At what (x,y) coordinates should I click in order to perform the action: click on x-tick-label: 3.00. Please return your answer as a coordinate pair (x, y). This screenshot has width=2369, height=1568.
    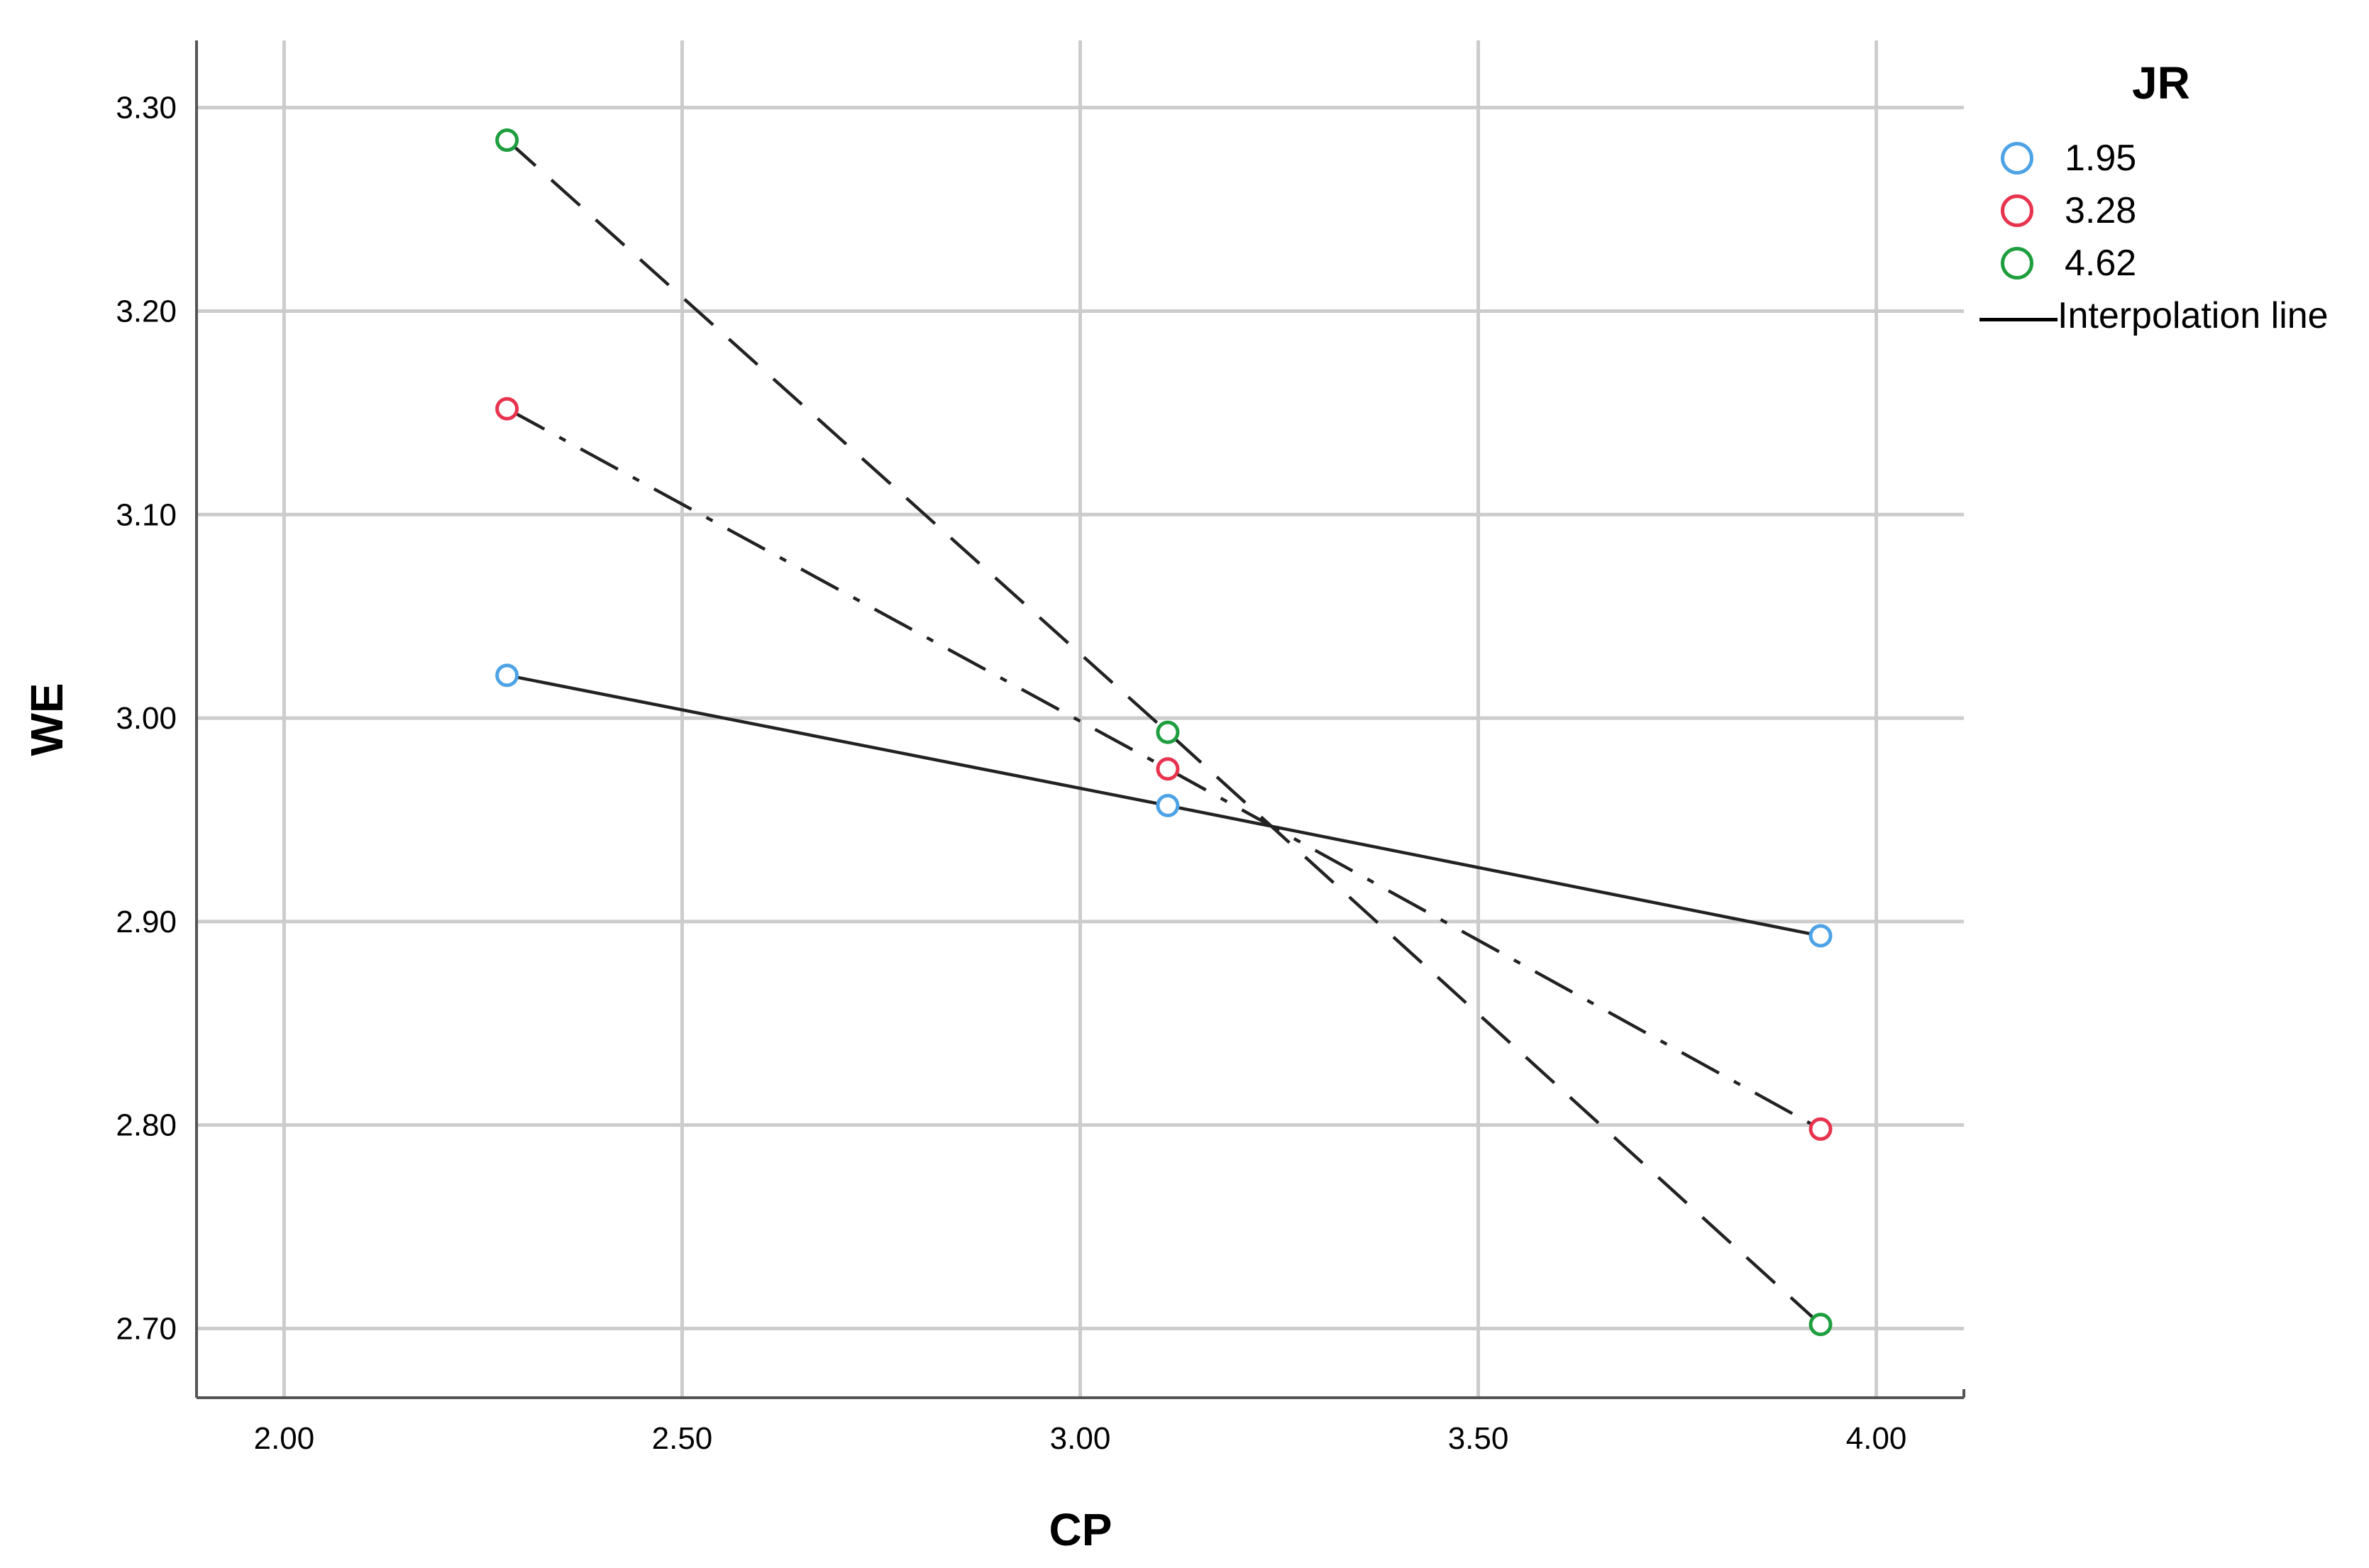
    Looking at the image, I should click on (1080, 1438).